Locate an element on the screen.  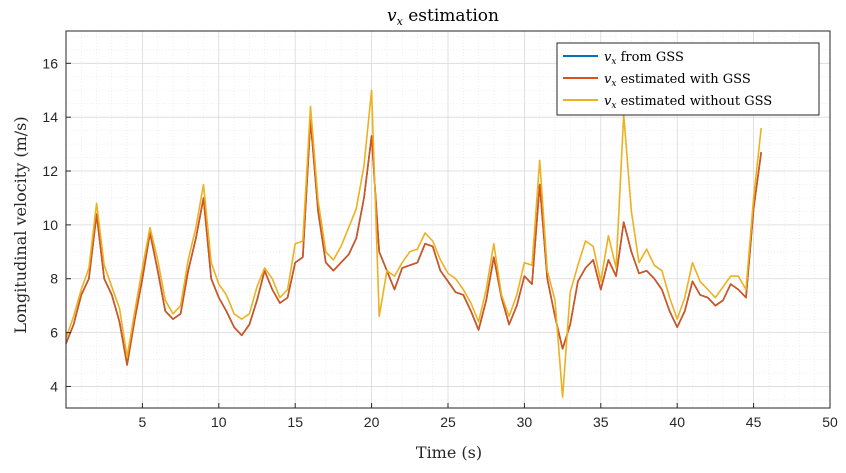
chart-title: vx estimation is located at coordinates (443, 17).